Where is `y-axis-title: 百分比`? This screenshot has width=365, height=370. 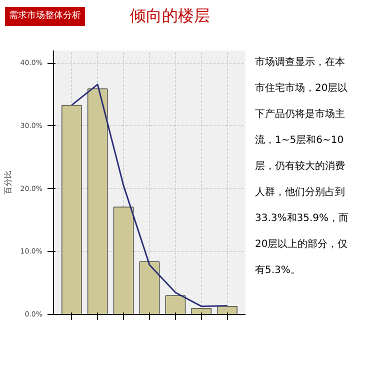
y-axis-title: 百分比 is located at coordinates (7, 182).